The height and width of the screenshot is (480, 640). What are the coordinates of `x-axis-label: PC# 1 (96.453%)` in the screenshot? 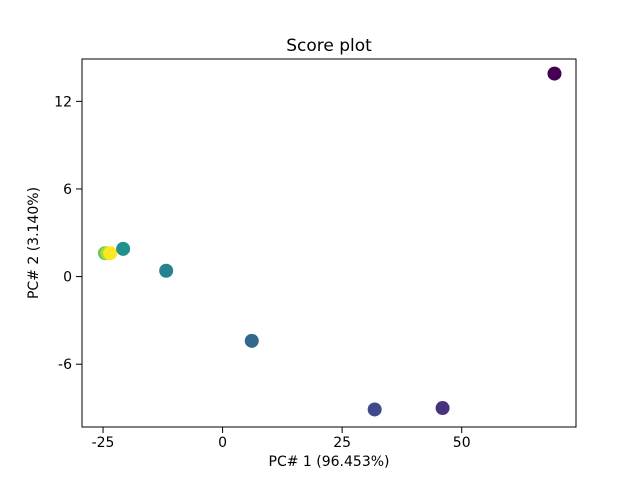 It's located at (329, 462).